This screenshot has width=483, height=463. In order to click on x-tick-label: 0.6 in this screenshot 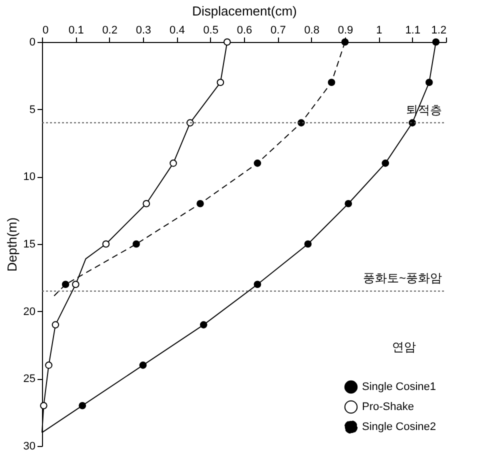, I will do `click(244, 30)`.